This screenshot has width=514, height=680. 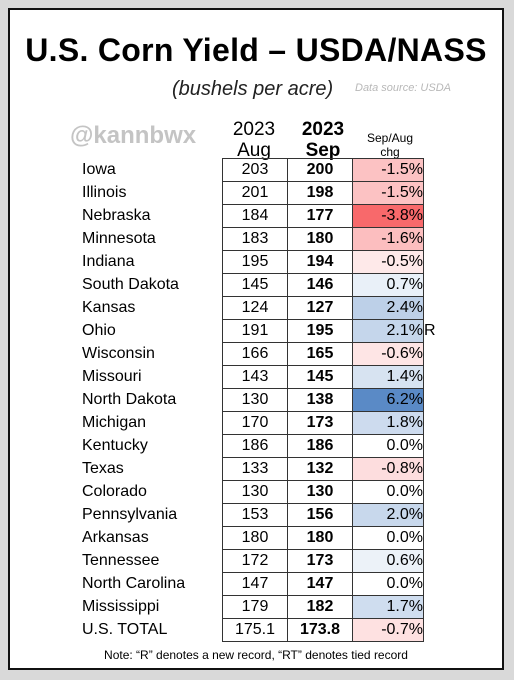 What do you see at coordinates (255, 446) in the screenshot?
I see `aug-yield-value: 186` at bounding box center [255, 446].